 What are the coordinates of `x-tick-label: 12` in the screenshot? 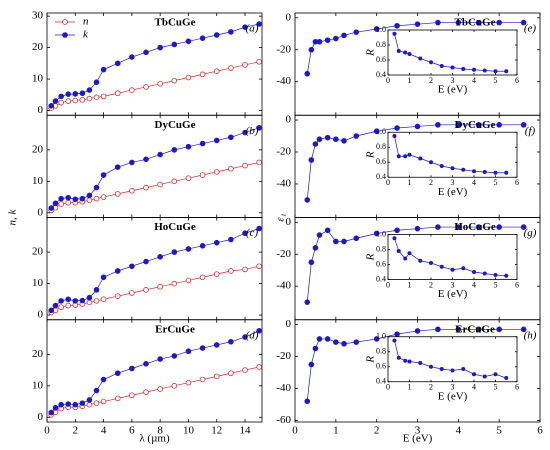 It's located at (216, 431).